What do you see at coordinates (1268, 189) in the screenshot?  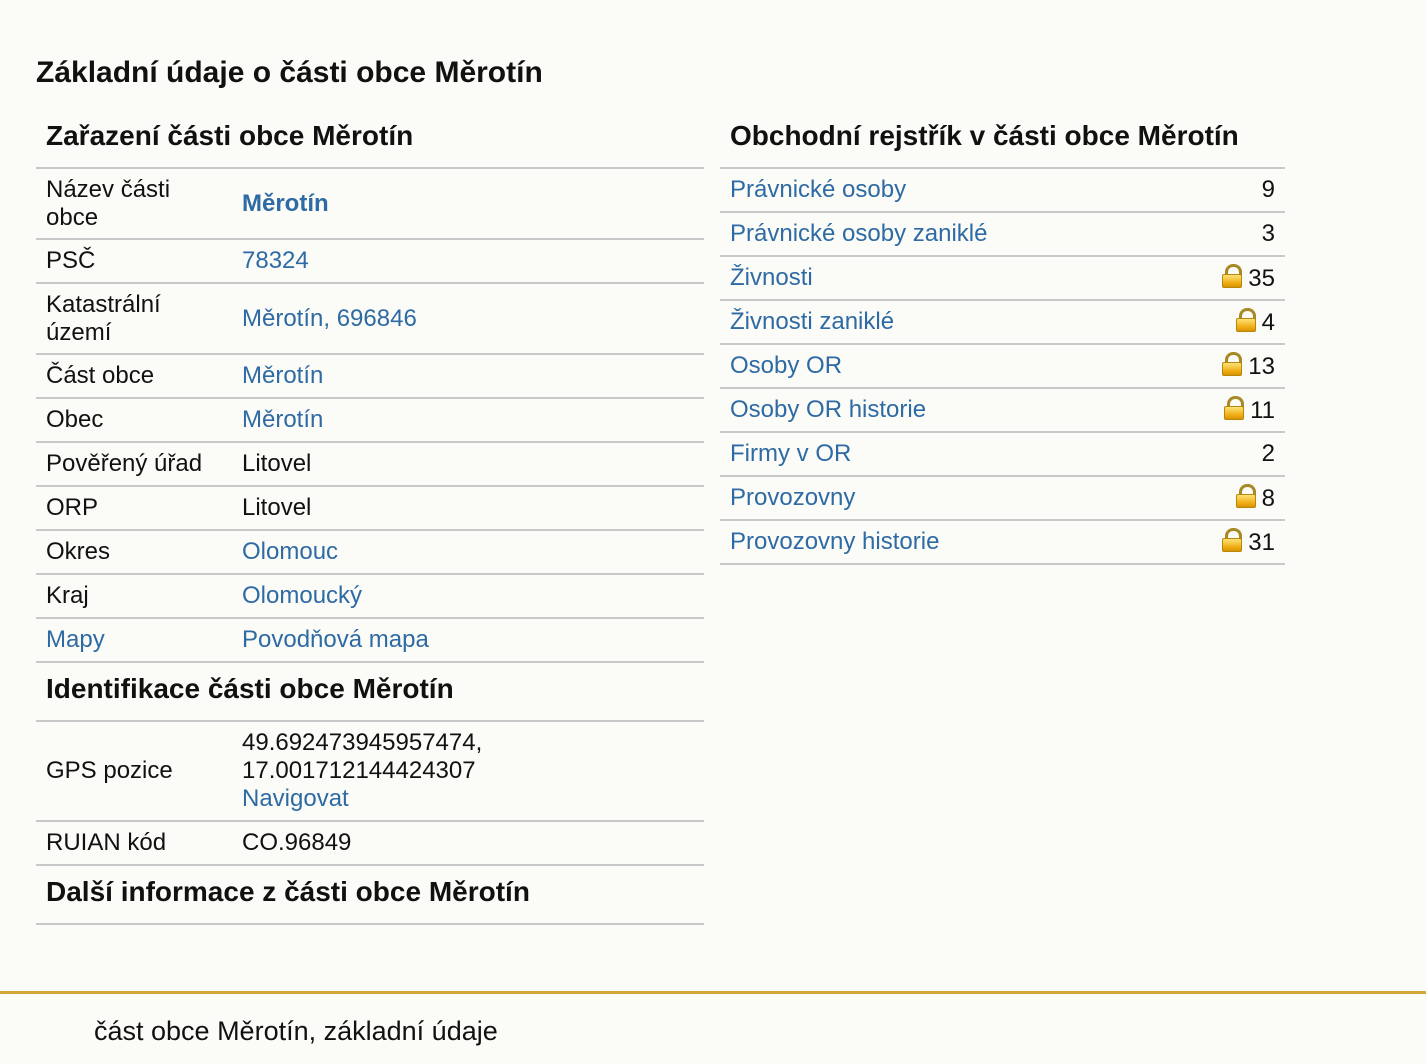 I see `rejstrik-count: 9` at bounding box center [1268, 189].